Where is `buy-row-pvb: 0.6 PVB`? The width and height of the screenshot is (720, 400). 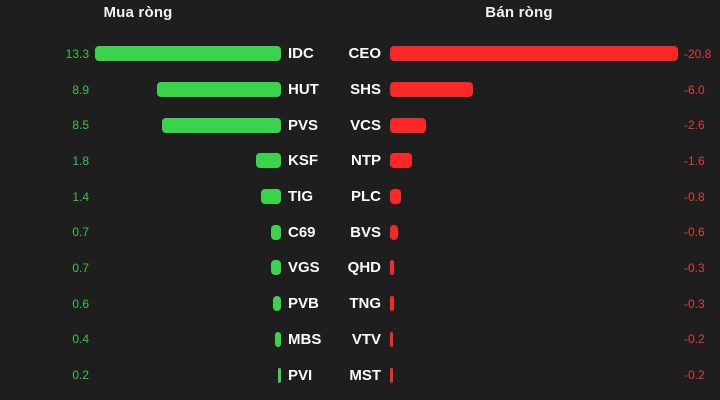 buy-row-pvb: 0.6 PVB is located at coordinates (183, 304).